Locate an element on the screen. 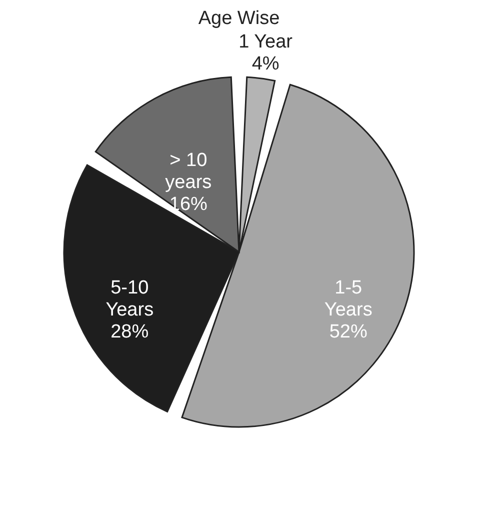 This screenshot has width=503, height=527. slice-label: 1 Year is located at coordinates (266, 42).